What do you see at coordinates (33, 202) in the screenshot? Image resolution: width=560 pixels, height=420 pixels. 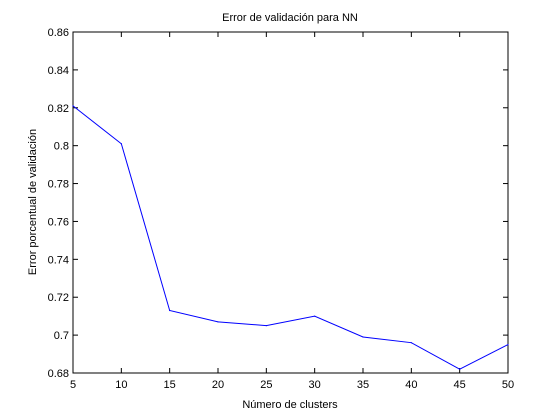 I see `y-axis-label: Error porcentual de validación` at bounding box center [33, 202].